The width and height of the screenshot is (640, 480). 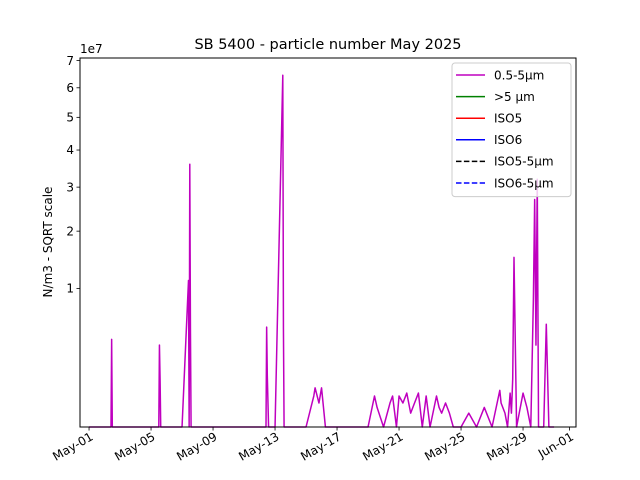 I want to click on chart-title: SB 5400 - particle number May 2025, so click(x=327, y=45).